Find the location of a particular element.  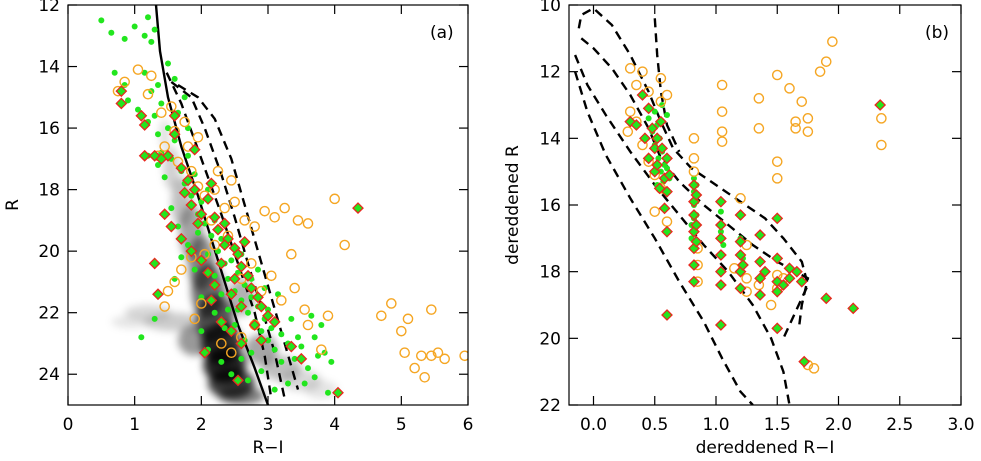

panel-a-y-tick-label: 20 is located at coordinates (49, 252).